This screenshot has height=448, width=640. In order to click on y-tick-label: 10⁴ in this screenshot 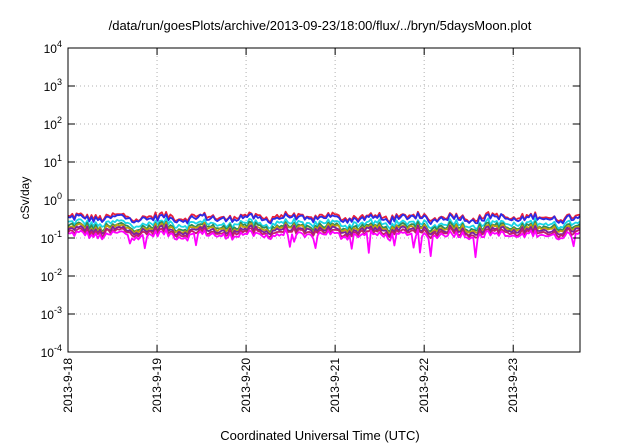, I will do `click(53, 47)`.